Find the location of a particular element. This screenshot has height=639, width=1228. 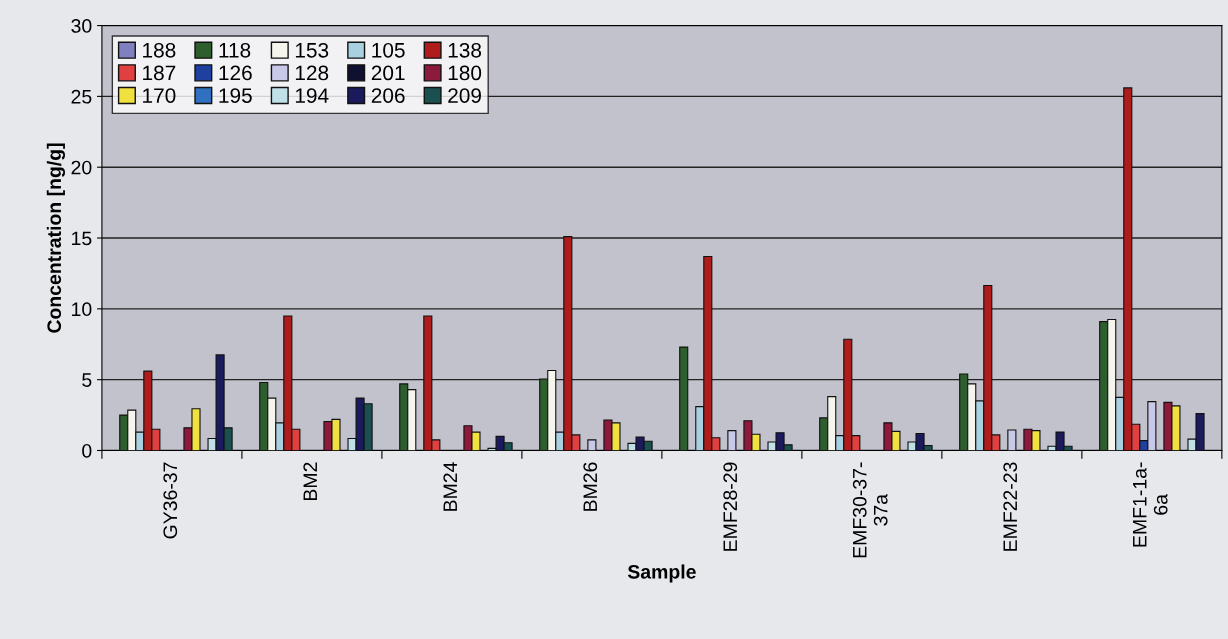

x-axis-title: Sample is located at coordinates (661, 573).